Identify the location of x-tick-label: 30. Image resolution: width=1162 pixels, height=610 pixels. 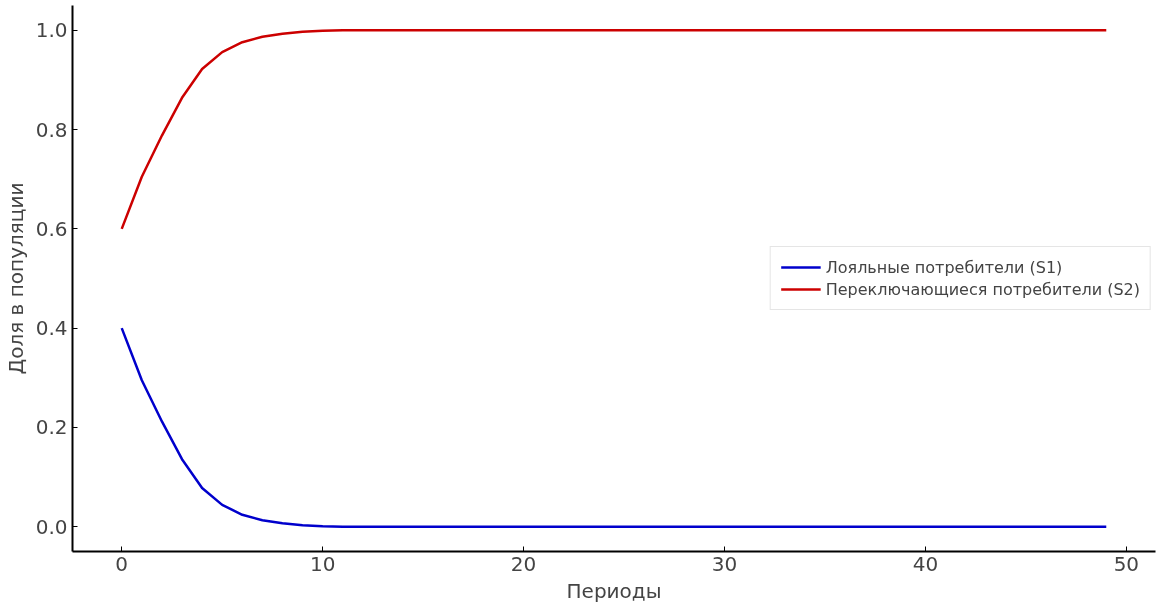
(724, 563).